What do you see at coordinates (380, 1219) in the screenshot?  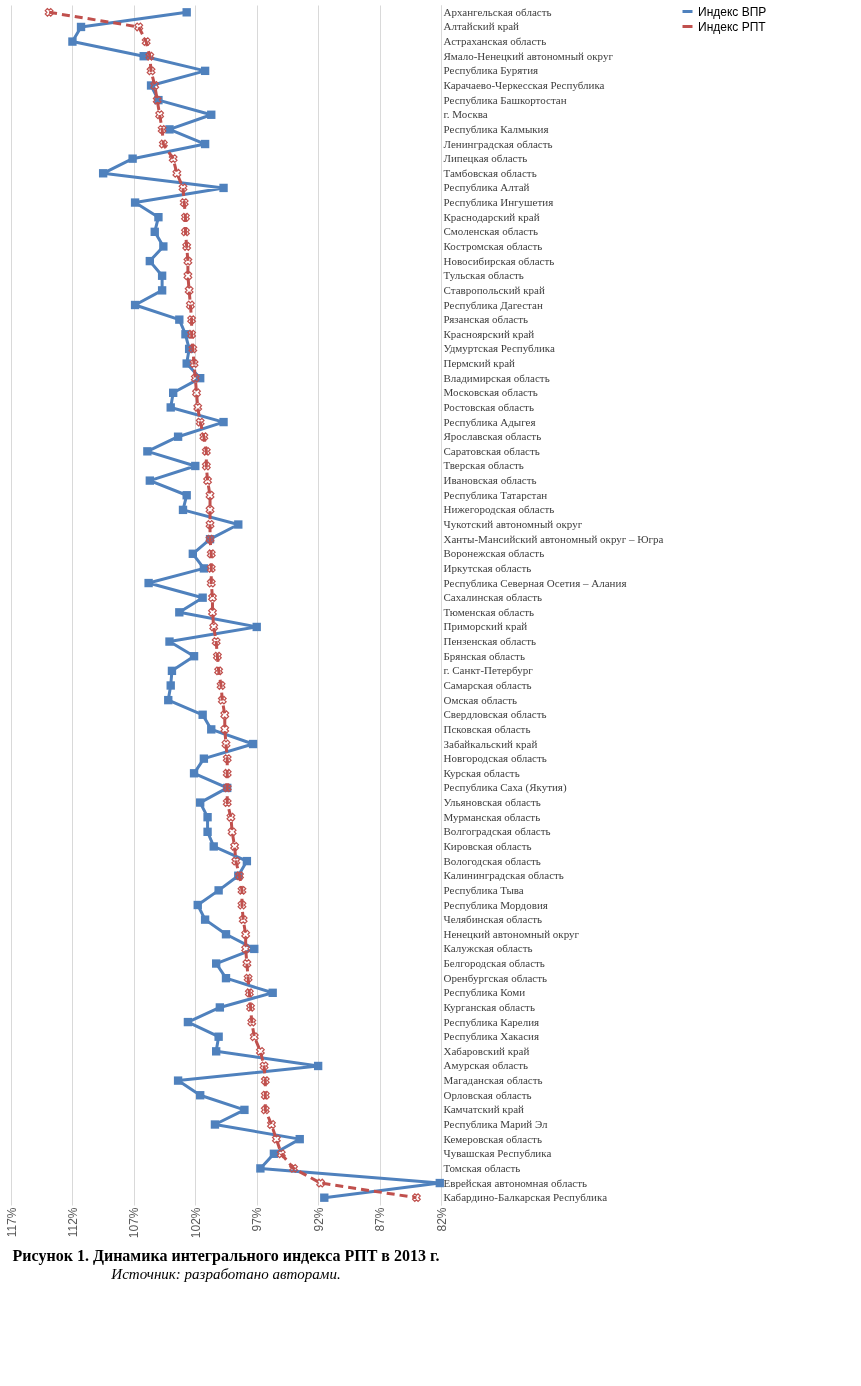 I see `x-tick-label: 87%` at bounding box center [380, 1219].